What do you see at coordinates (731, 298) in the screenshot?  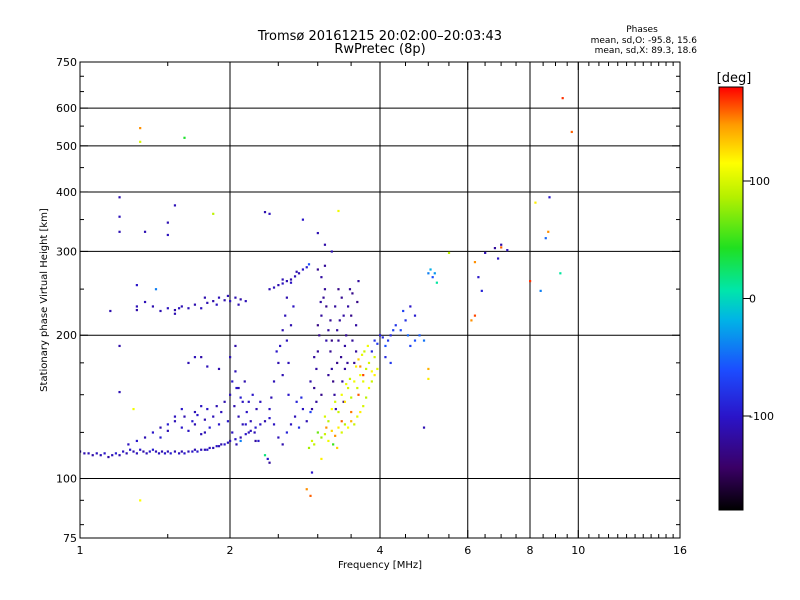 I see `colorbar-gradient` at bounding box center [731, 298].